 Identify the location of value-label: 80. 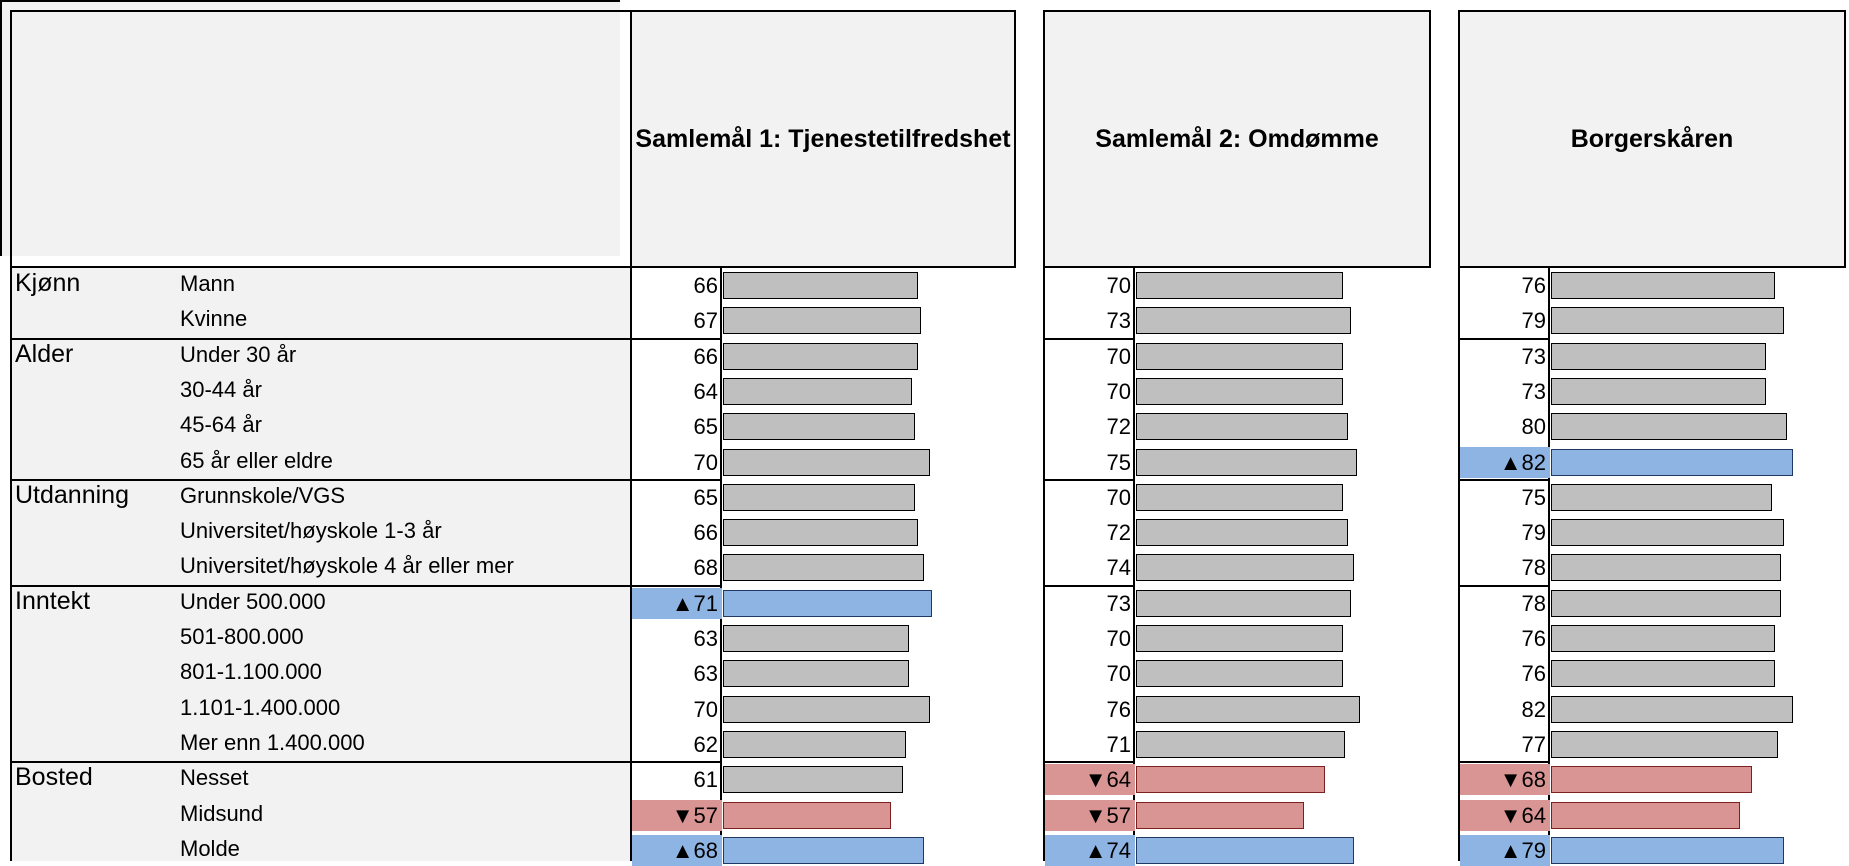
(1533, 427).